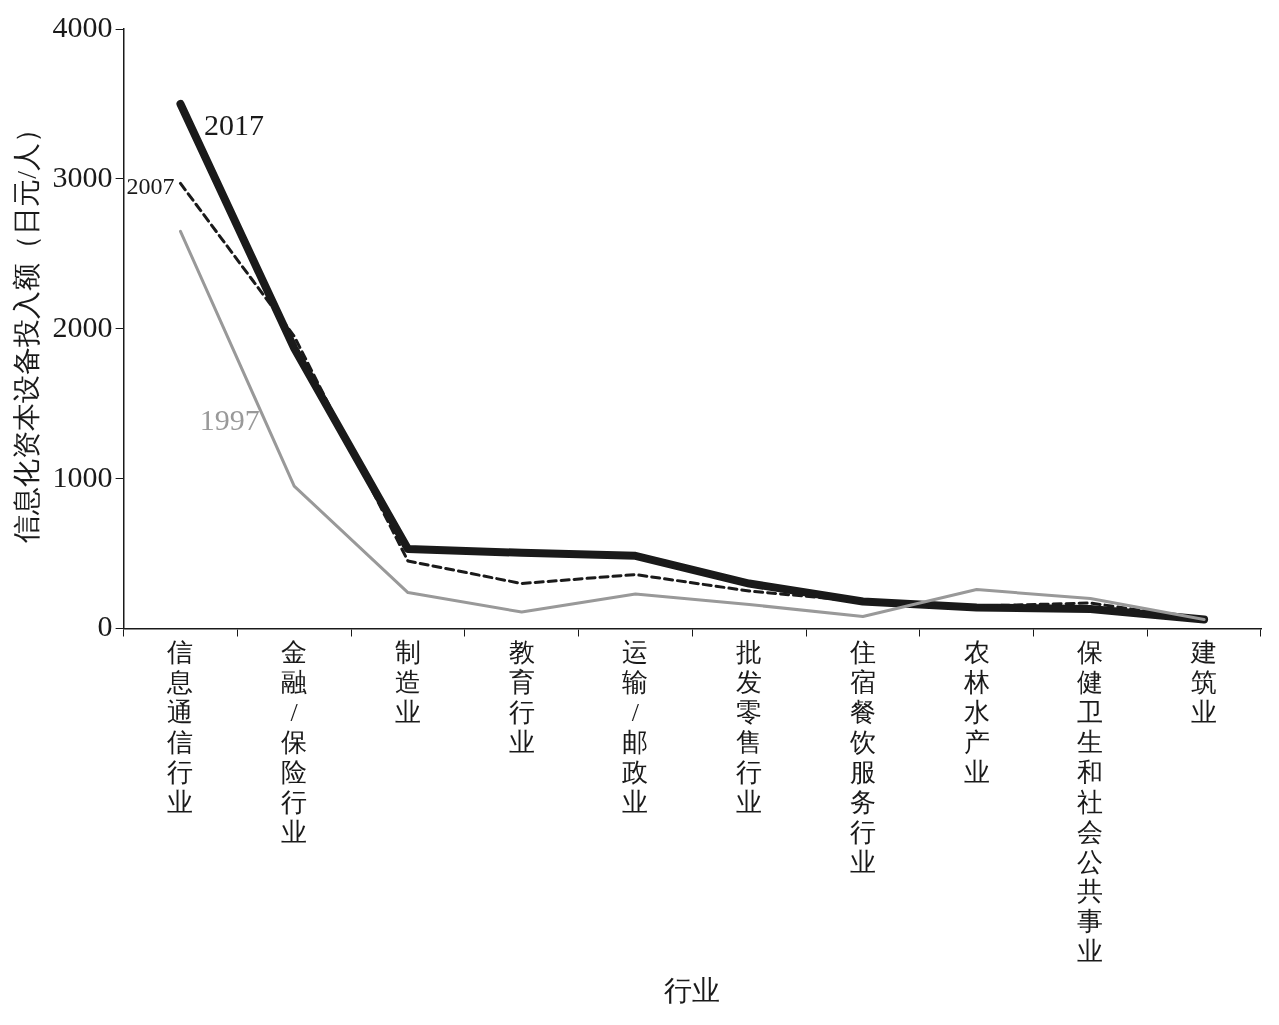 The width and height of the screenshot is (1279, 1025). I want to click on x-tick-label: 运输/邮政业, so click(635, 727).